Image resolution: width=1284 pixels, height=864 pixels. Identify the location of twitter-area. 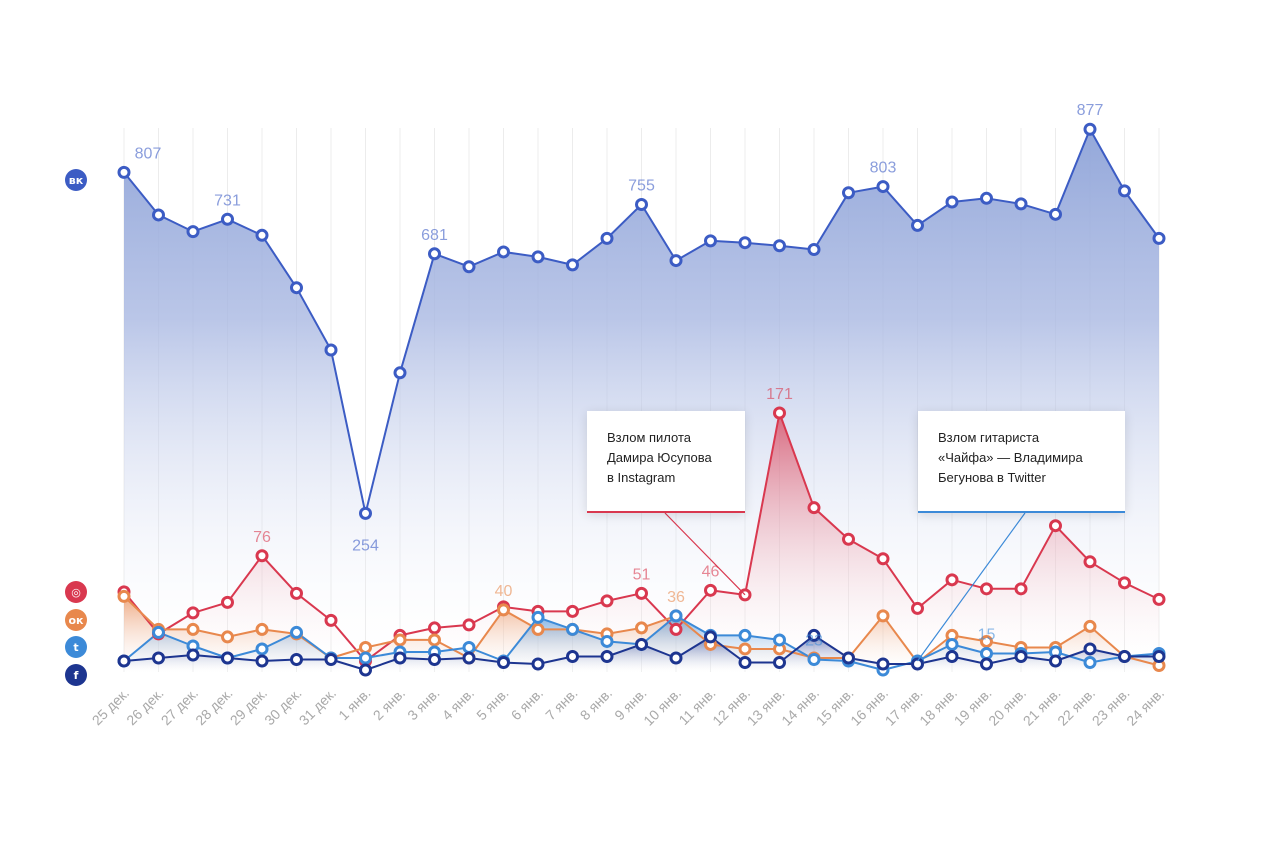
(641, 643).